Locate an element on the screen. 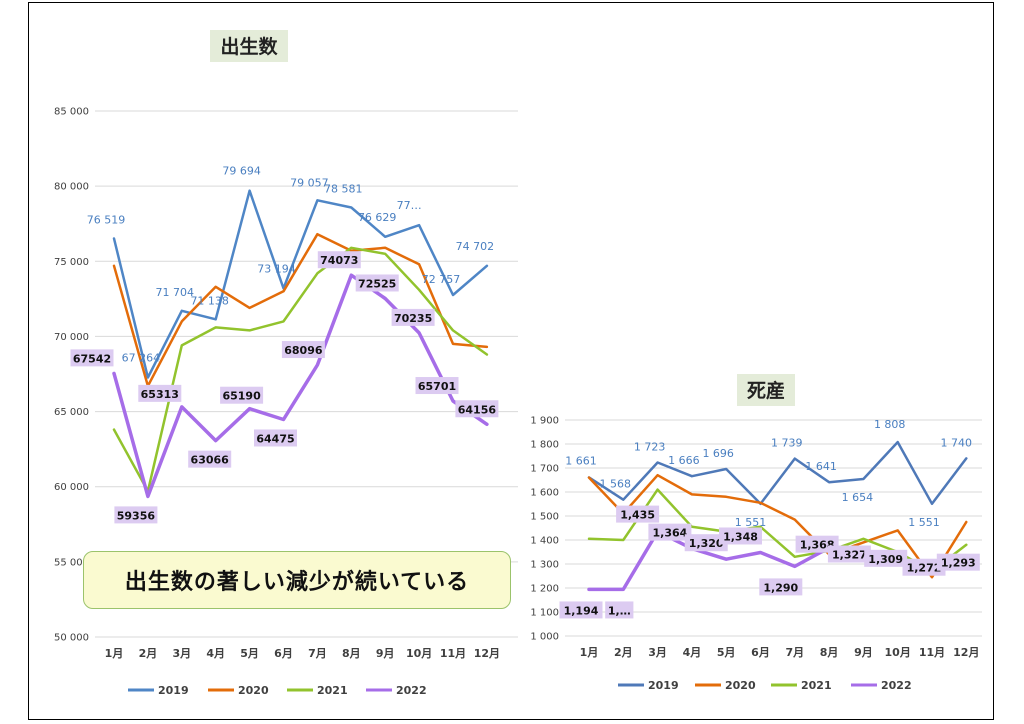  y-tick-label: 1 900 is located at coordinates (544, 421).